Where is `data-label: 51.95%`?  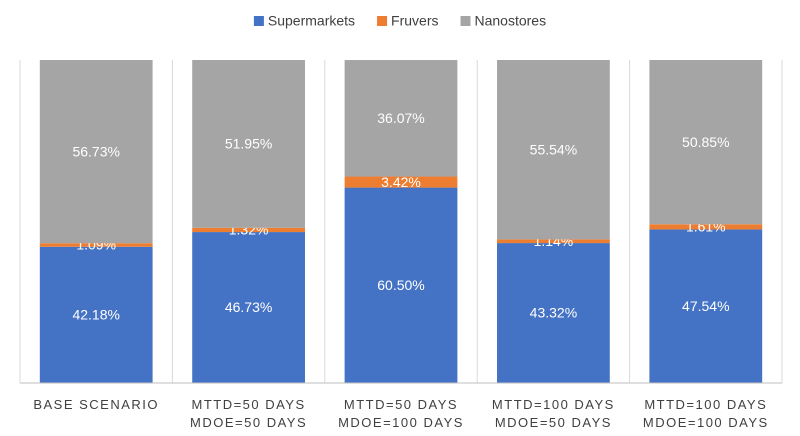
data-label: 51.95% is located at coordinates (248, 144).